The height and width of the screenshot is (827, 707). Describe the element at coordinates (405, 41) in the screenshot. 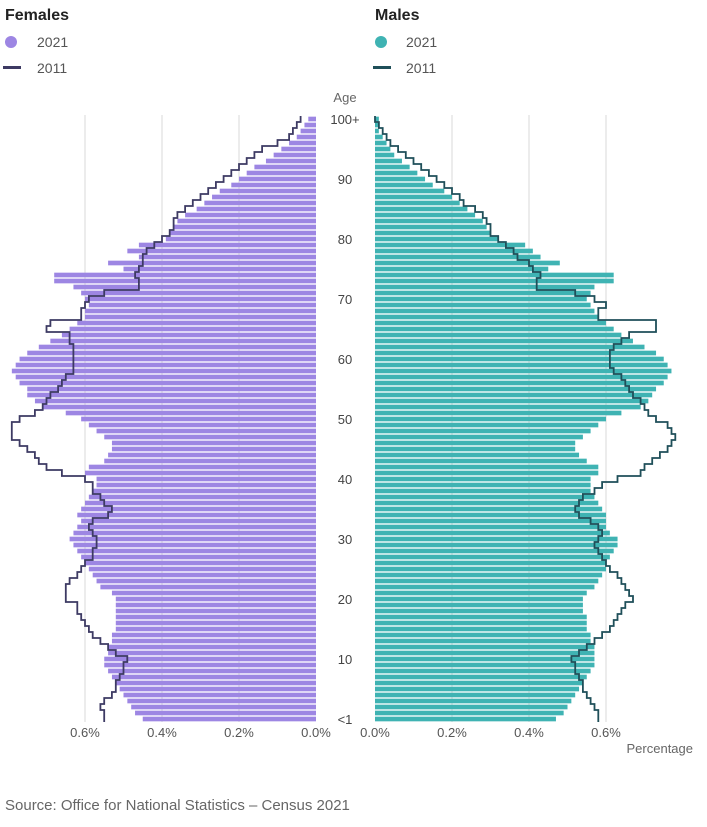

I see `legend-males: Males 2021 2011` at that location.